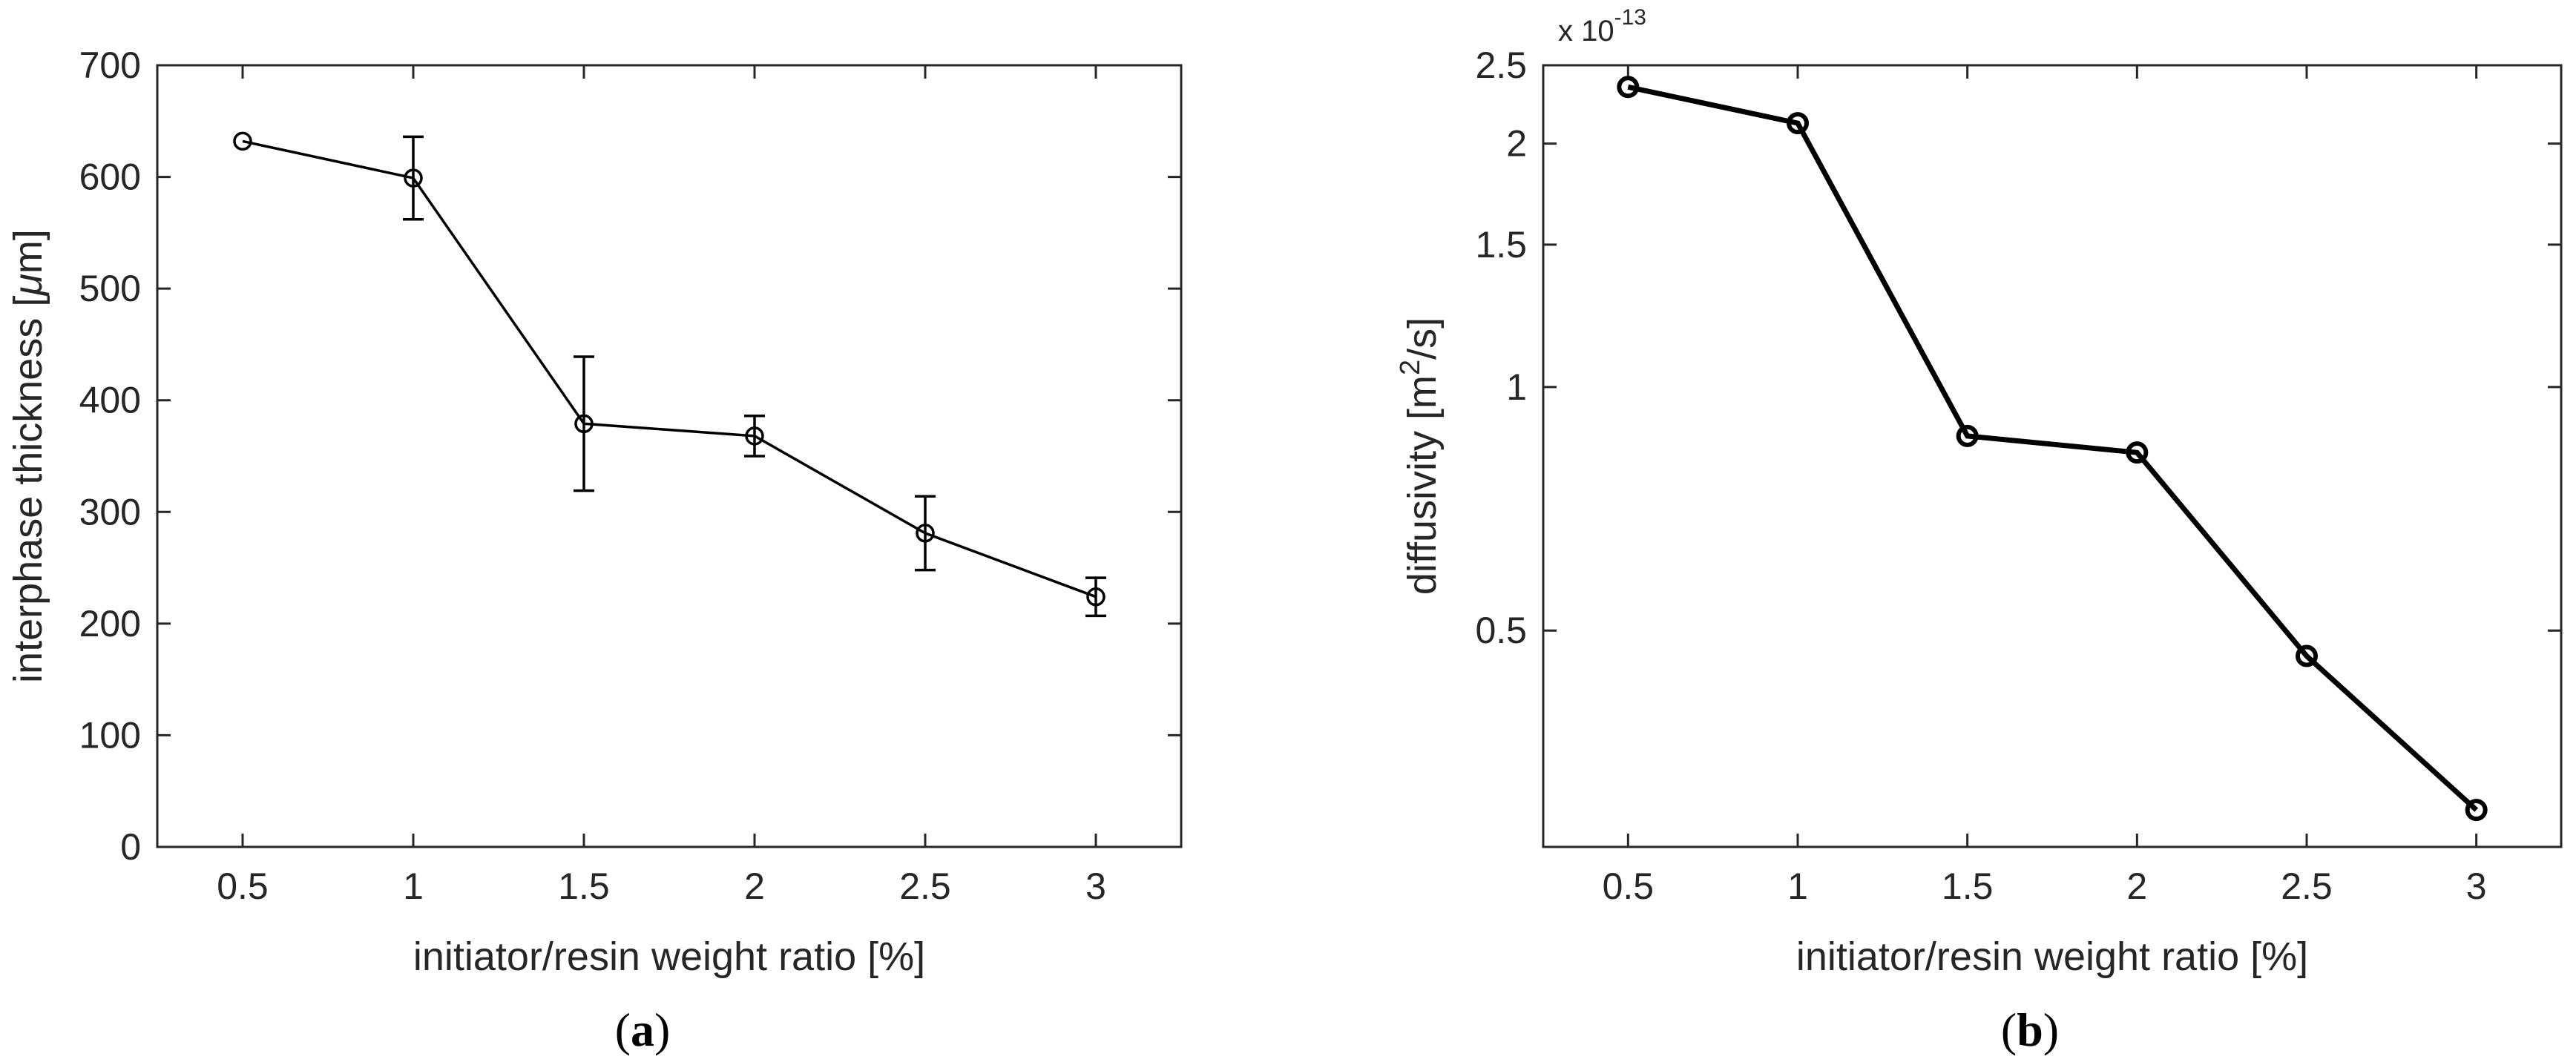 This screenshot has width=2576, height=1062. Describe the element at coordinates (2030, 1030) in the screenshot. I see `panel-label-b: (b)` at that location.